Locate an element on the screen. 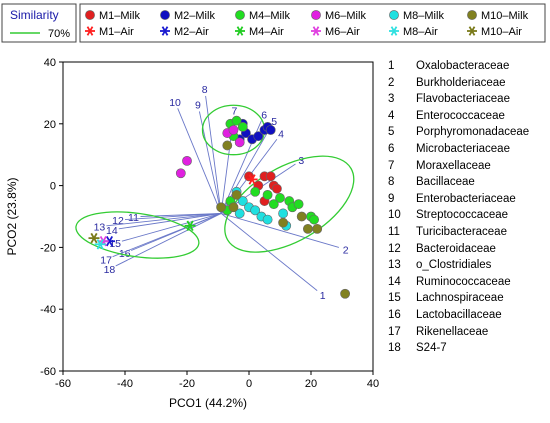  taxa-item-9: 9 Enterobacteriaceae is located at coordinates (464, 199).